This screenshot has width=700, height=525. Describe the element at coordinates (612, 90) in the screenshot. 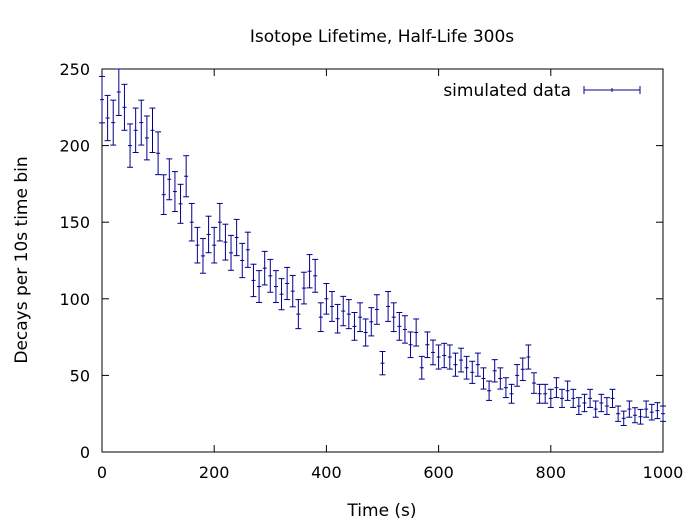

I see `legend-key` at that location.